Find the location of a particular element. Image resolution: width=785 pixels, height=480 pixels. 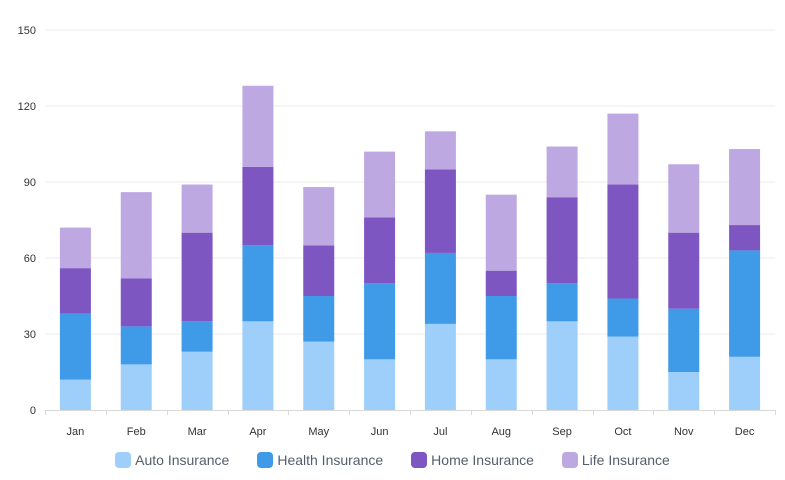

legend-item-auto-insurance: Auto Insurance is located at coordinates (172, 460).